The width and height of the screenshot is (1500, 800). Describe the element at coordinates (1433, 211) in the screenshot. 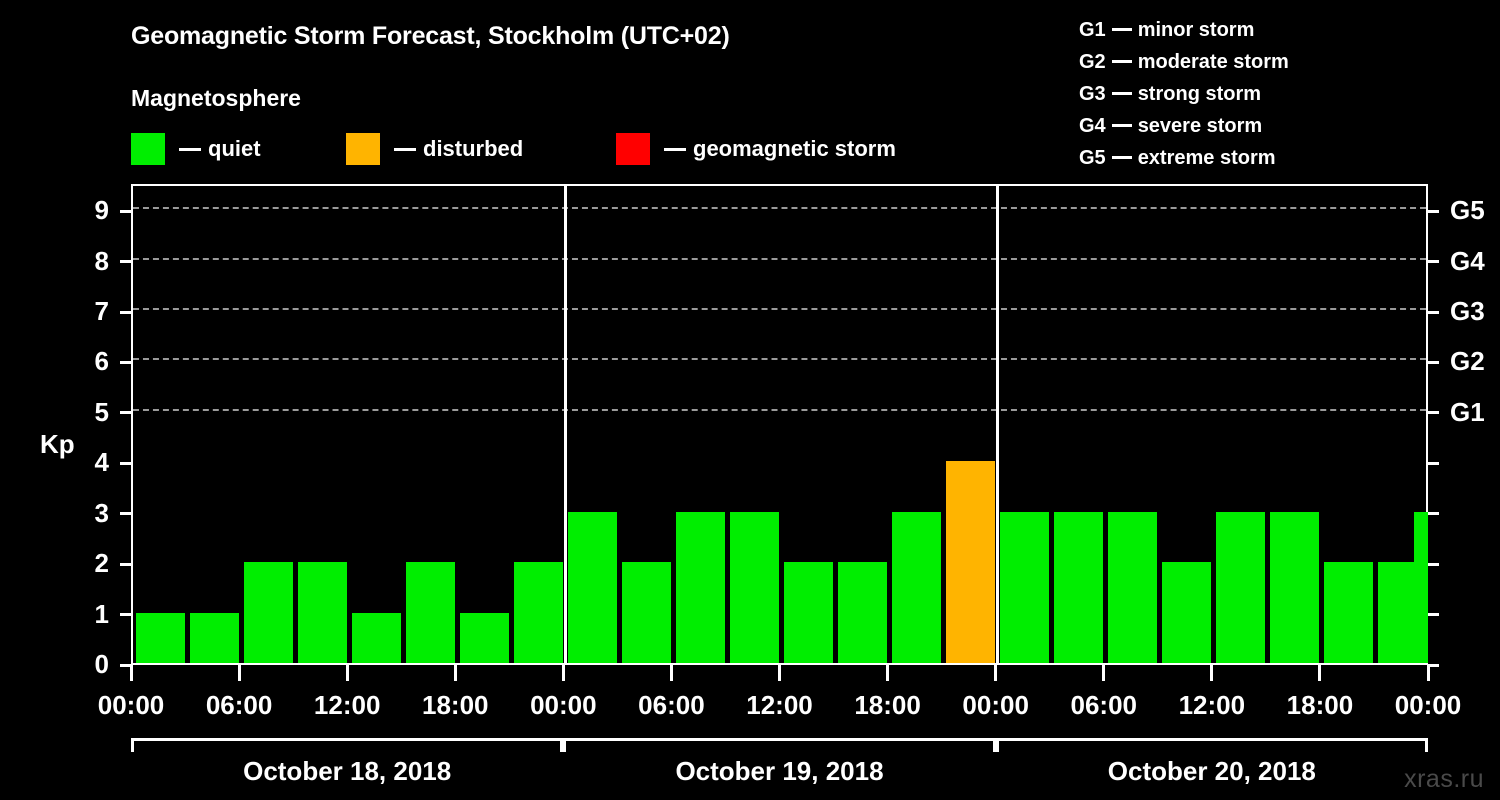

I see `g-tick-g5` at that location.